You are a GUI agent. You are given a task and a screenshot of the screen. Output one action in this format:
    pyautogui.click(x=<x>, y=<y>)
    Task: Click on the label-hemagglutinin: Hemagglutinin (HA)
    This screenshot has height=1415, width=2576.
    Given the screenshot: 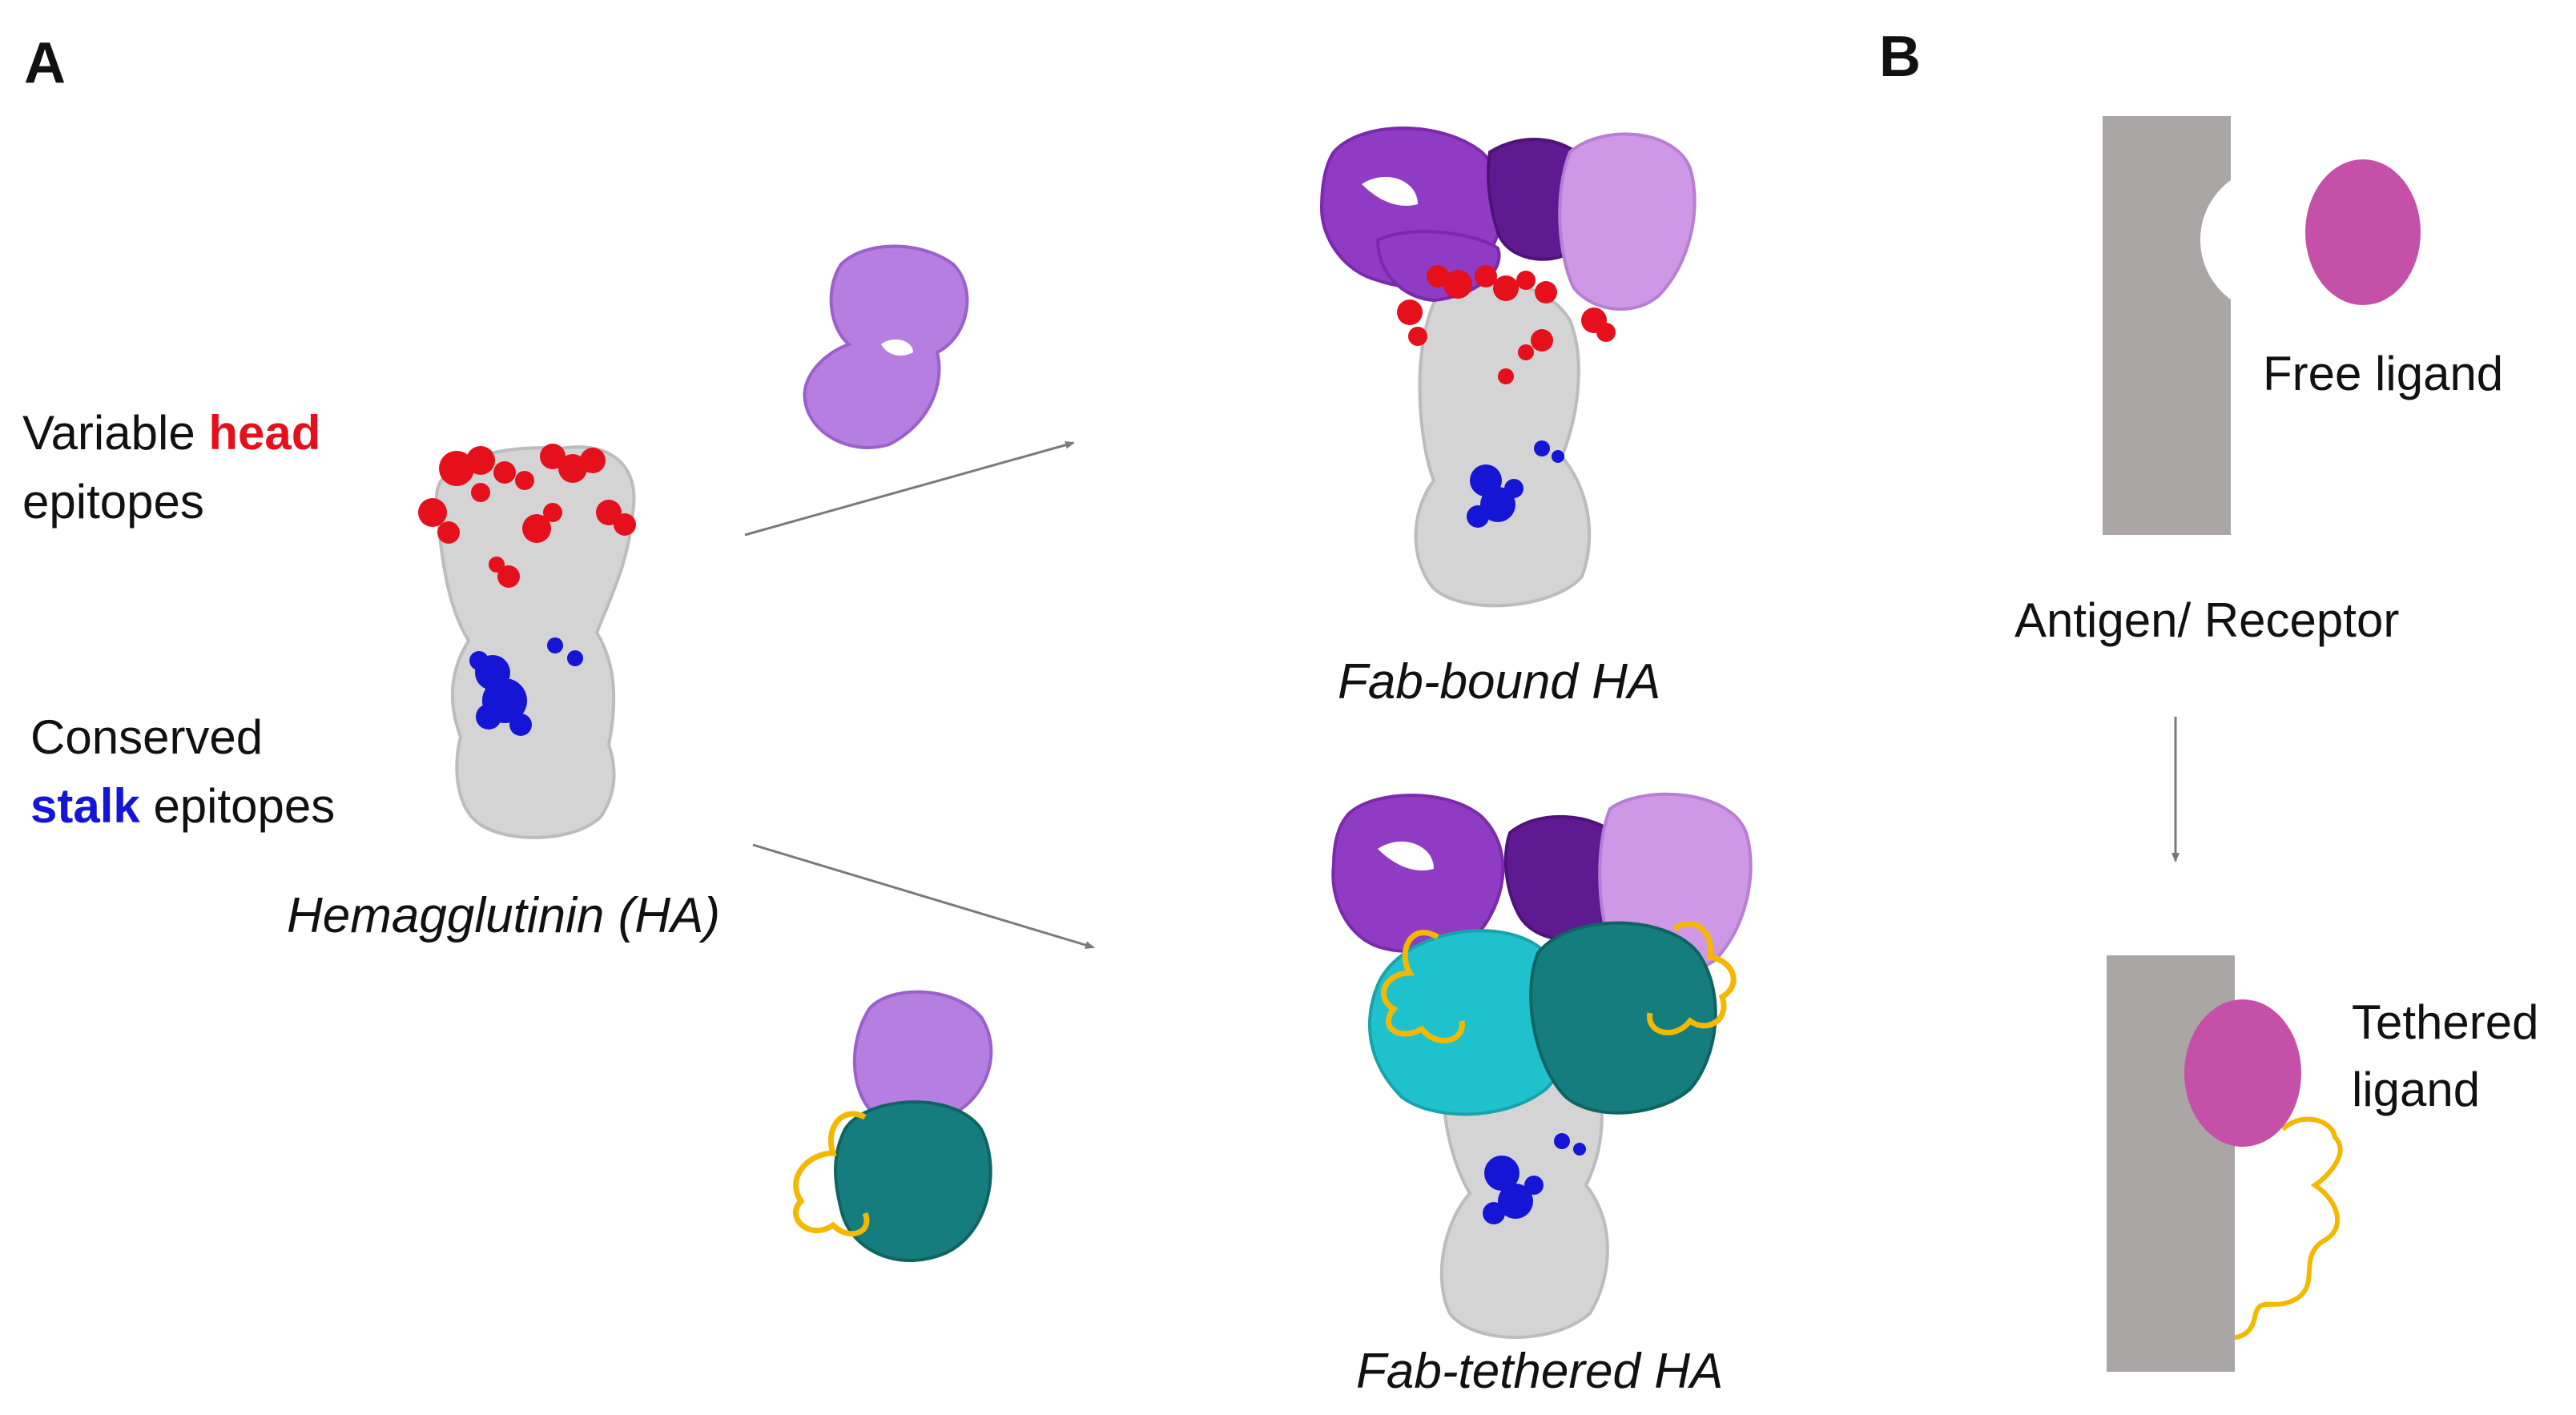 What is the action you would take?
    pyautogui.click(x=504, y=915)
    